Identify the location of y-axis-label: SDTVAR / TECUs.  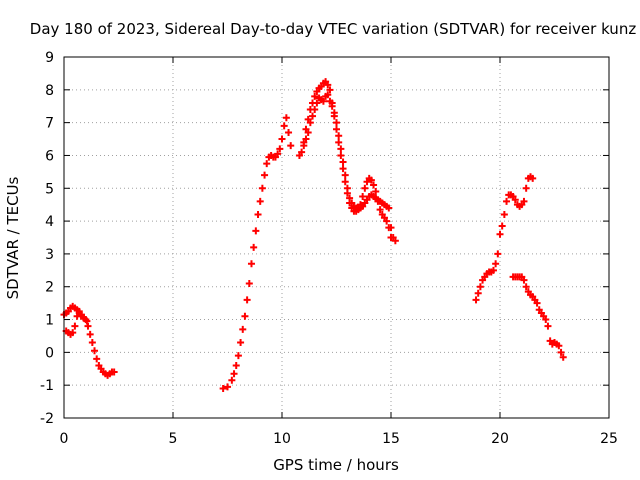
(13, 237).